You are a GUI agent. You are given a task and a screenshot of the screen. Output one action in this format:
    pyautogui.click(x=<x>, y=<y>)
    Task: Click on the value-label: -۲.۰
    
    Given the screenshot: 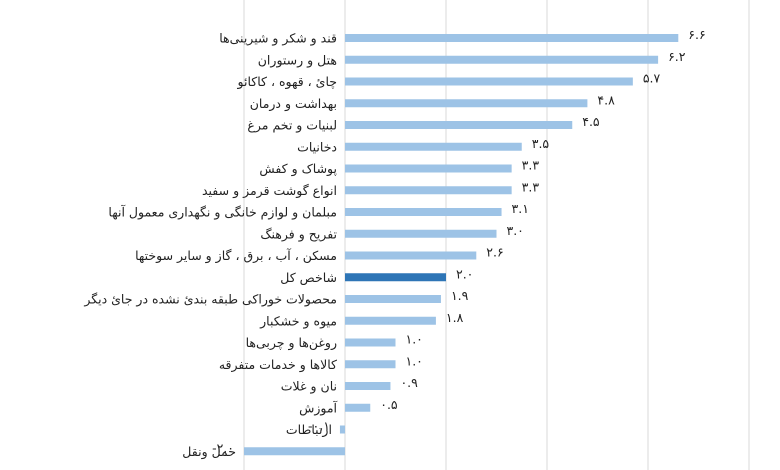 What is the action you would take?
    pyautogui.click(x=223, y=447)
    